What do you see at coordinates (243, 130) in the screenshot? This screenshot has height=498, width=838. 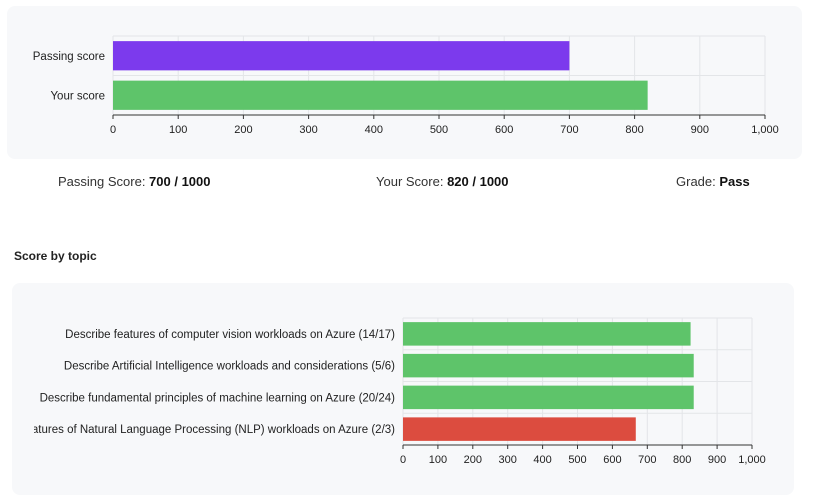 I see `x-tick-label-overall-2: 200` at bounding box center [243, 130].